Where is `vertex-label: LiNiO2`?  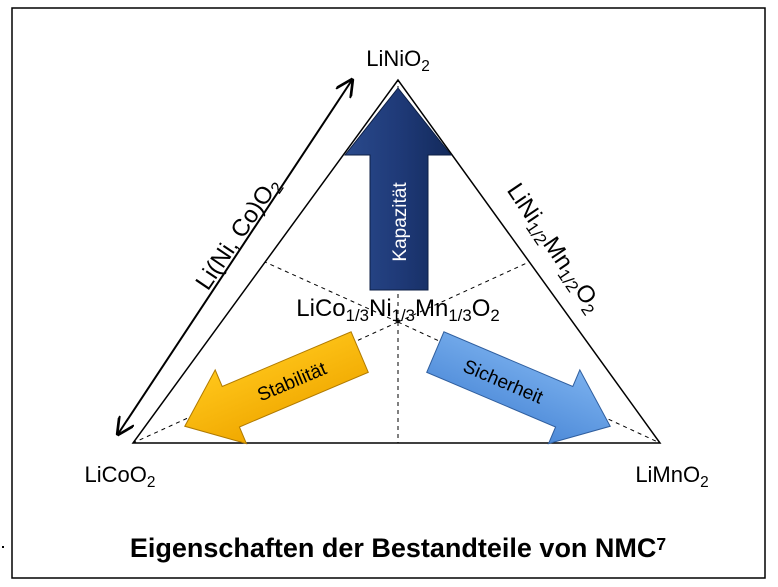 vertex-label: LiNiO2 is located at coordinates (398, 60).